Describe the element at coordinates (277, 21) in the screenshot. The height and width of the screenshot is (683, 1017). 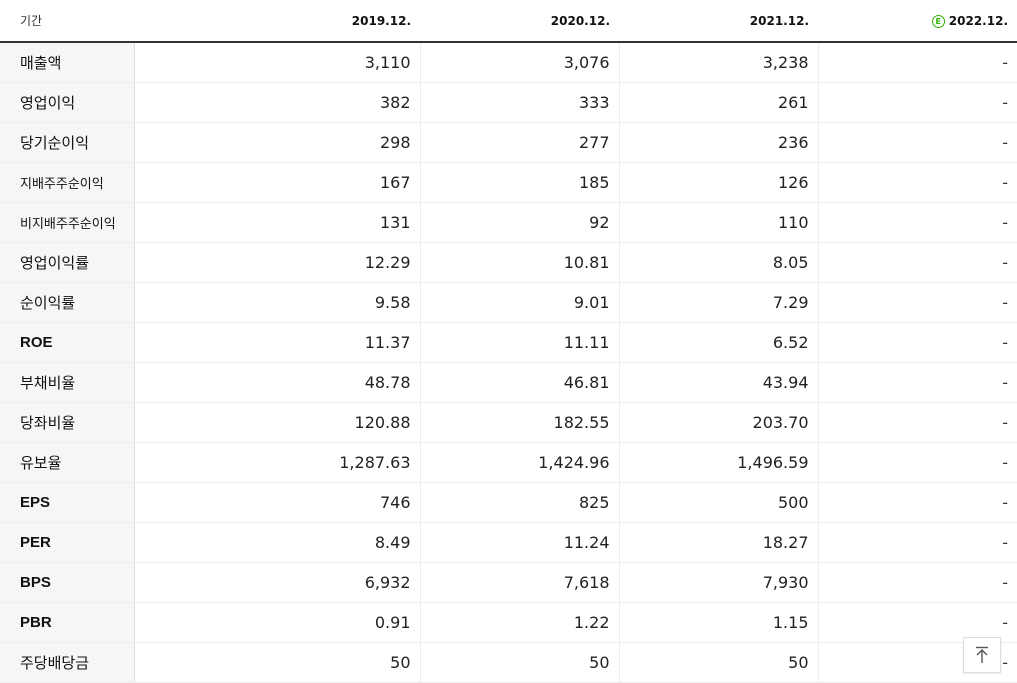
I see `period-2019: 2019.12.` at that location.